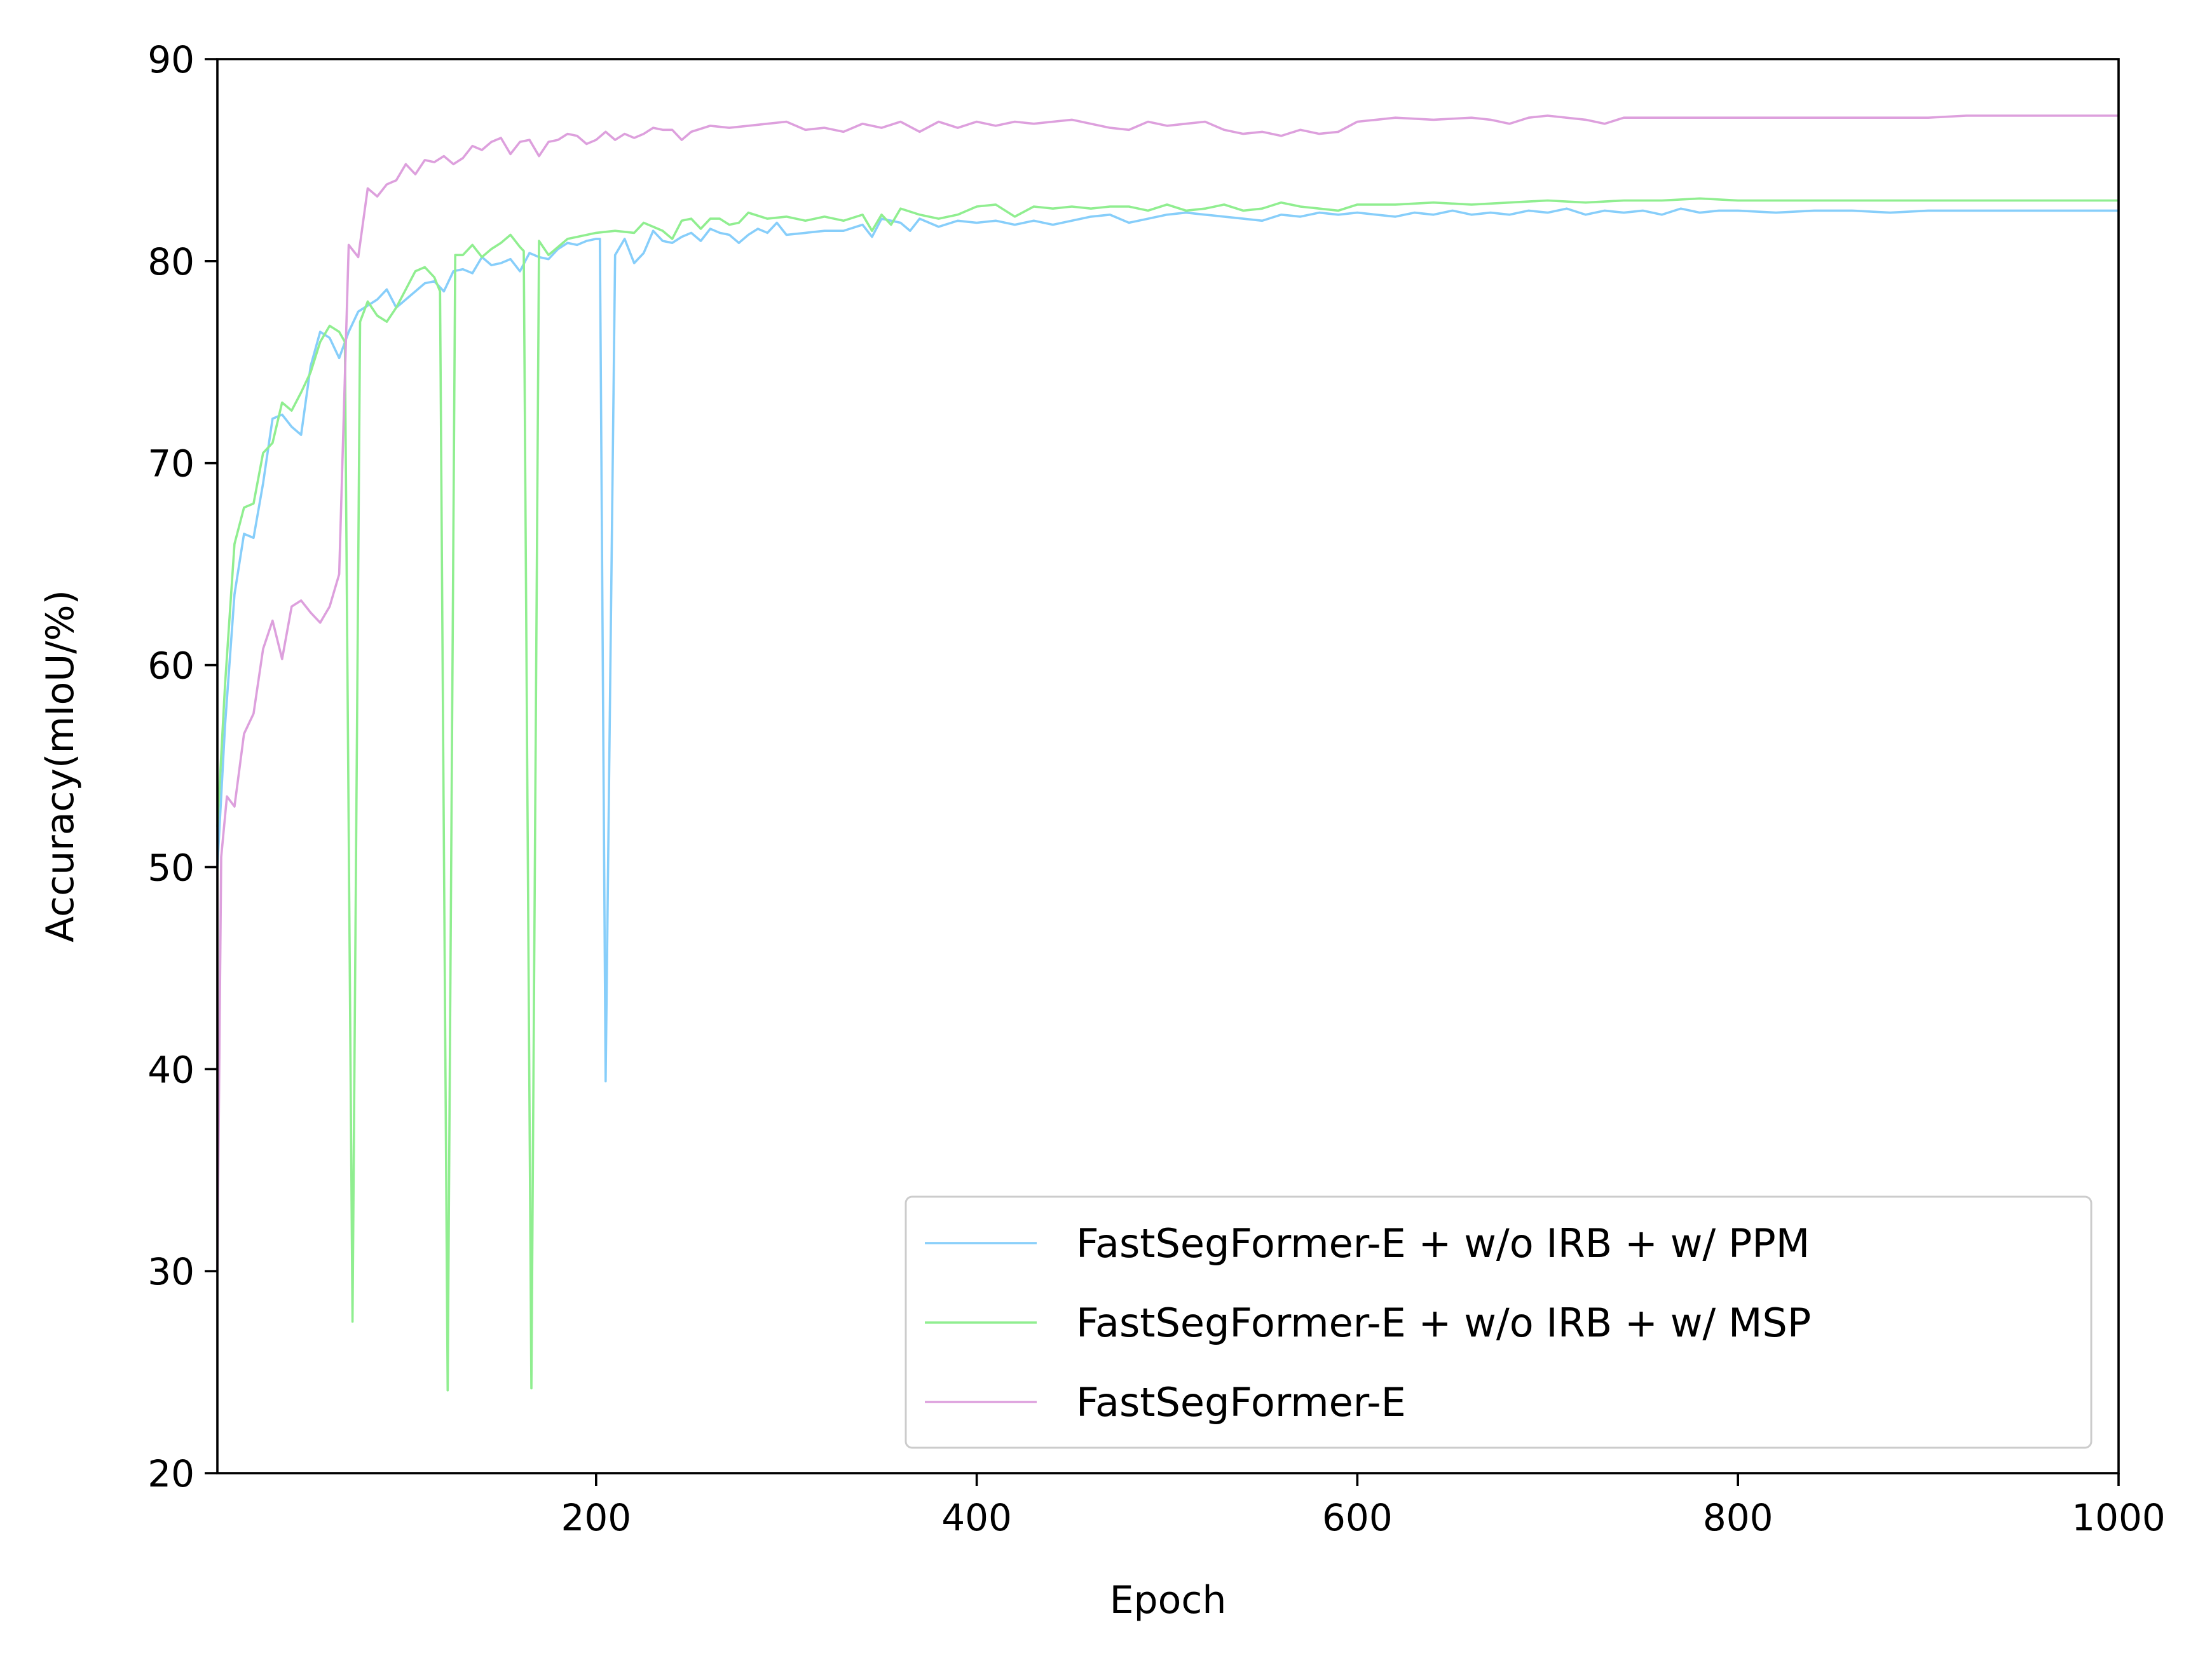 The width and height of the screenshot is (2212, 1667). What do you see at coordinates (1358, 1517) in the screenshot?
I see `x-tick-label: 600` at bounding box center [1358, 1517].